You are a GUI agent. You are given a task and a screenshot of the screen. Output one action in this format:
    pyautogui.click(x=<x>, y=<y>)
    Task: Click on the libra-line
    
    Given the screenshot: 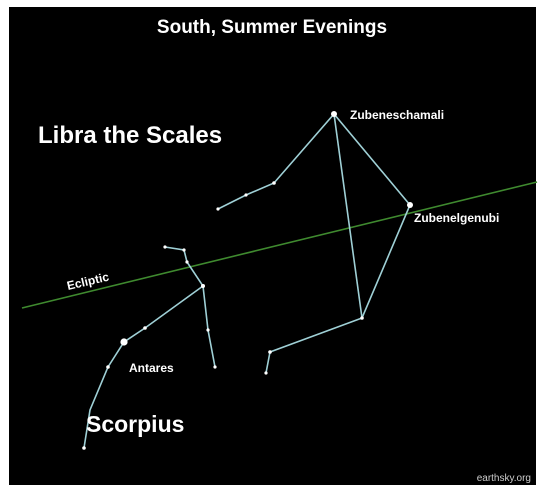 What is the action you would take?
    pyautogui.click(x=348, y=216)
    